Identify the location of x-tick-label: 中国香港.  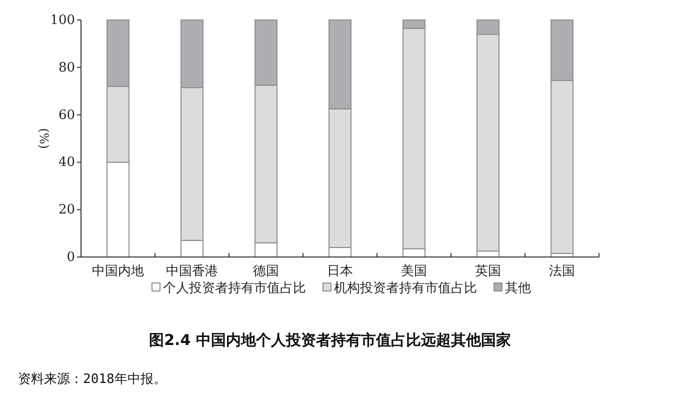
(192, 271).